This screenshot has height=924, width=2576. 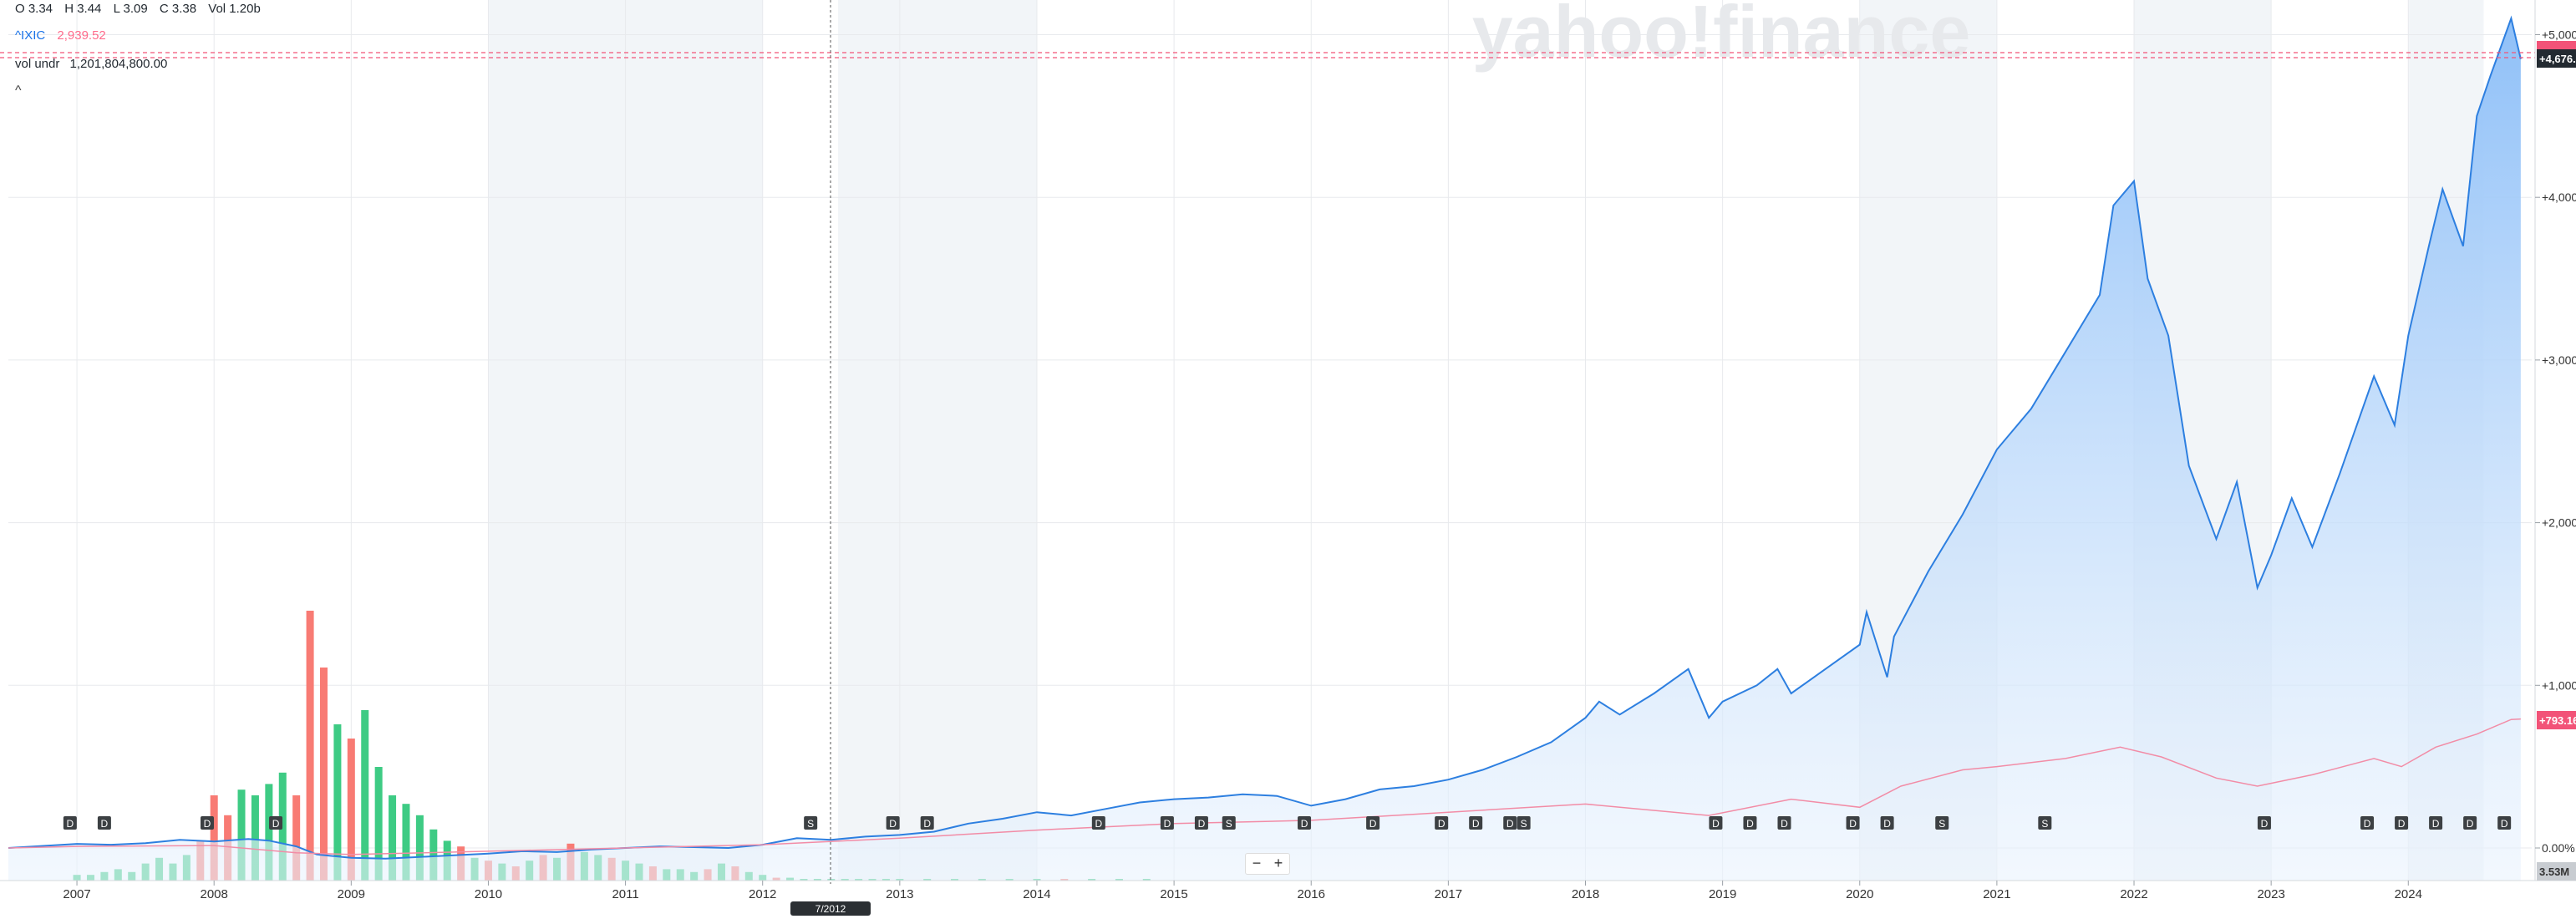 What do you see at coordinates (899, 894) in the screenshot?
I see `x-tick-label: 2013` at bounding box center [899, 894].